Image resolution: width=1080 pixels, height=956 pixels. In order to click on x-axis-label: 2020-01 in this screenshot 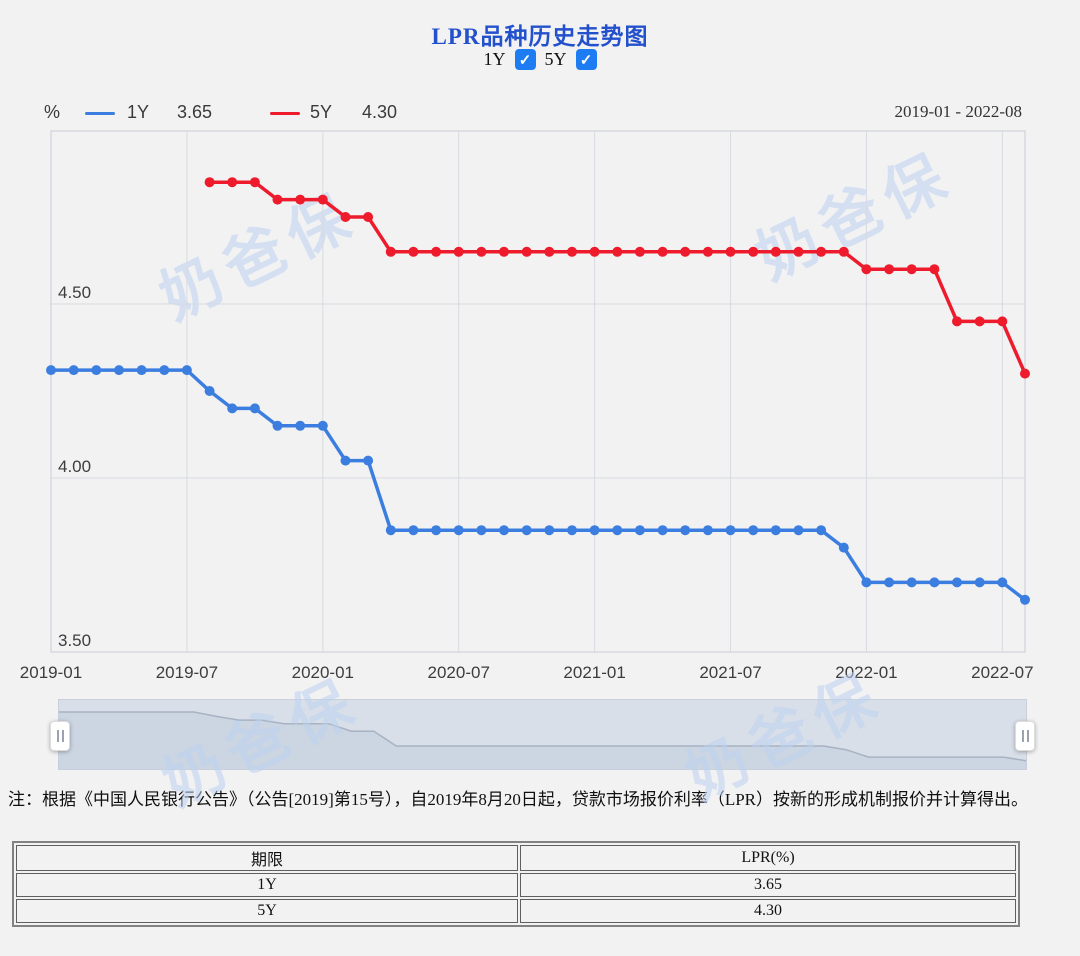, I will do `click(323, 672)`.